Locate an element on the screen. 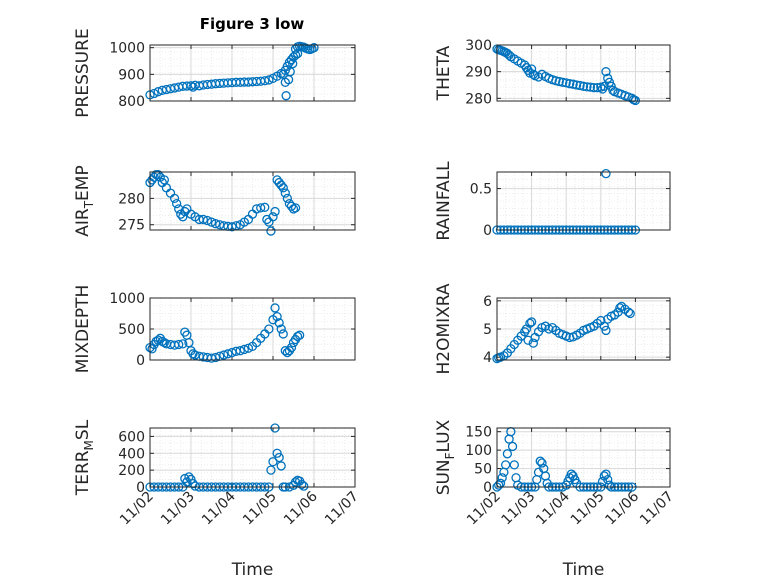  ytick-label: 200 is located at coordinates (131, 471).